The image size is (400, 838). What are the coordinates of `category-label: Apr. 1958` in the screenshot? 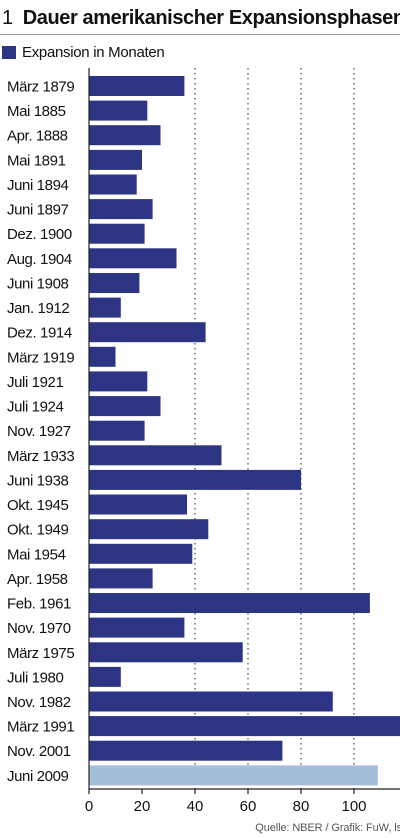 It's located at (37, 579).